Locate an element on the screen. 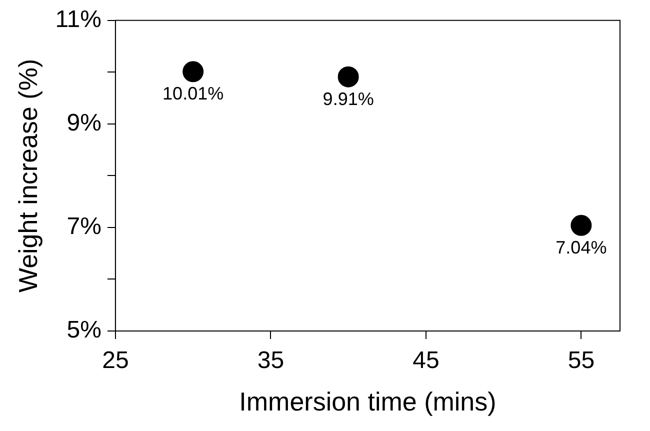 The width and height of the screenshot is (650, 431). data-label: 10.01% is located at coordinates (193, 94).